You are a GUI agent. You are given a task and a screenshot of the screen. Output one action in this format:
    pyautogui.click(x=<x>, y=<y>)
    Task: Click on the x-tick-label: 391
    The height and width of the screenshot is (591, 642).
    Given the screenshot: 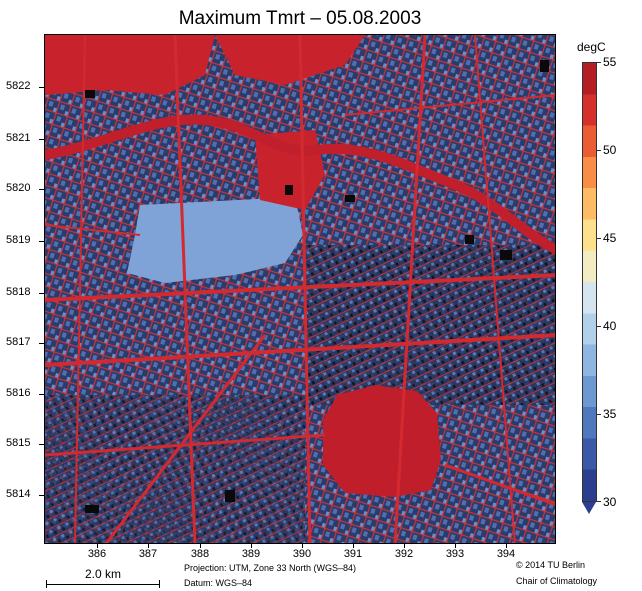 What is the action you would take?
    pyautogui.click(x=353, y=554)
    